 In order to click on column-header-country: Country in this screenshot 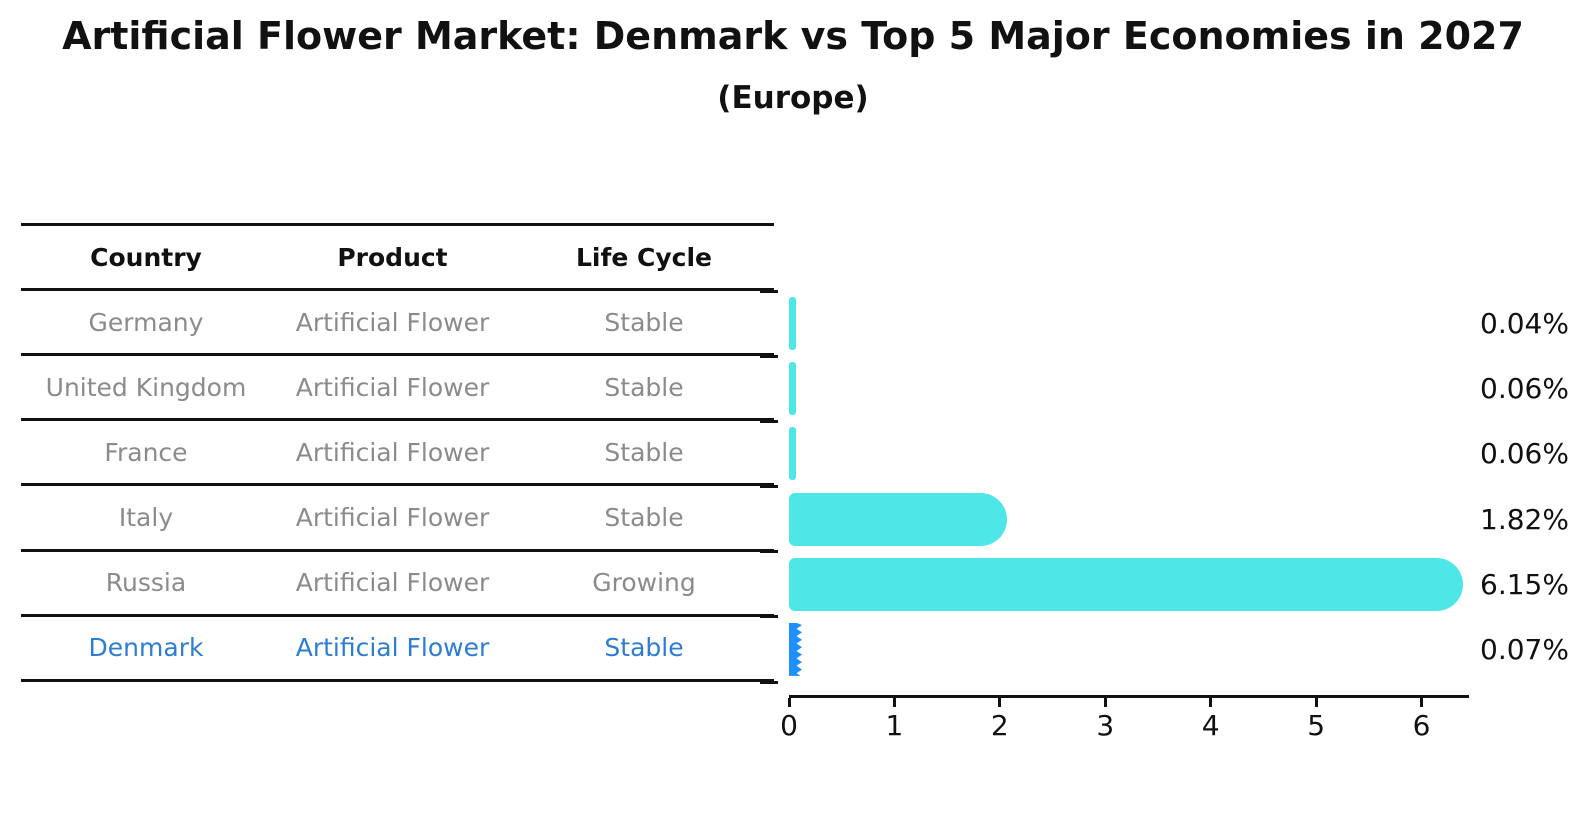, I will do `click(146, 257)`.